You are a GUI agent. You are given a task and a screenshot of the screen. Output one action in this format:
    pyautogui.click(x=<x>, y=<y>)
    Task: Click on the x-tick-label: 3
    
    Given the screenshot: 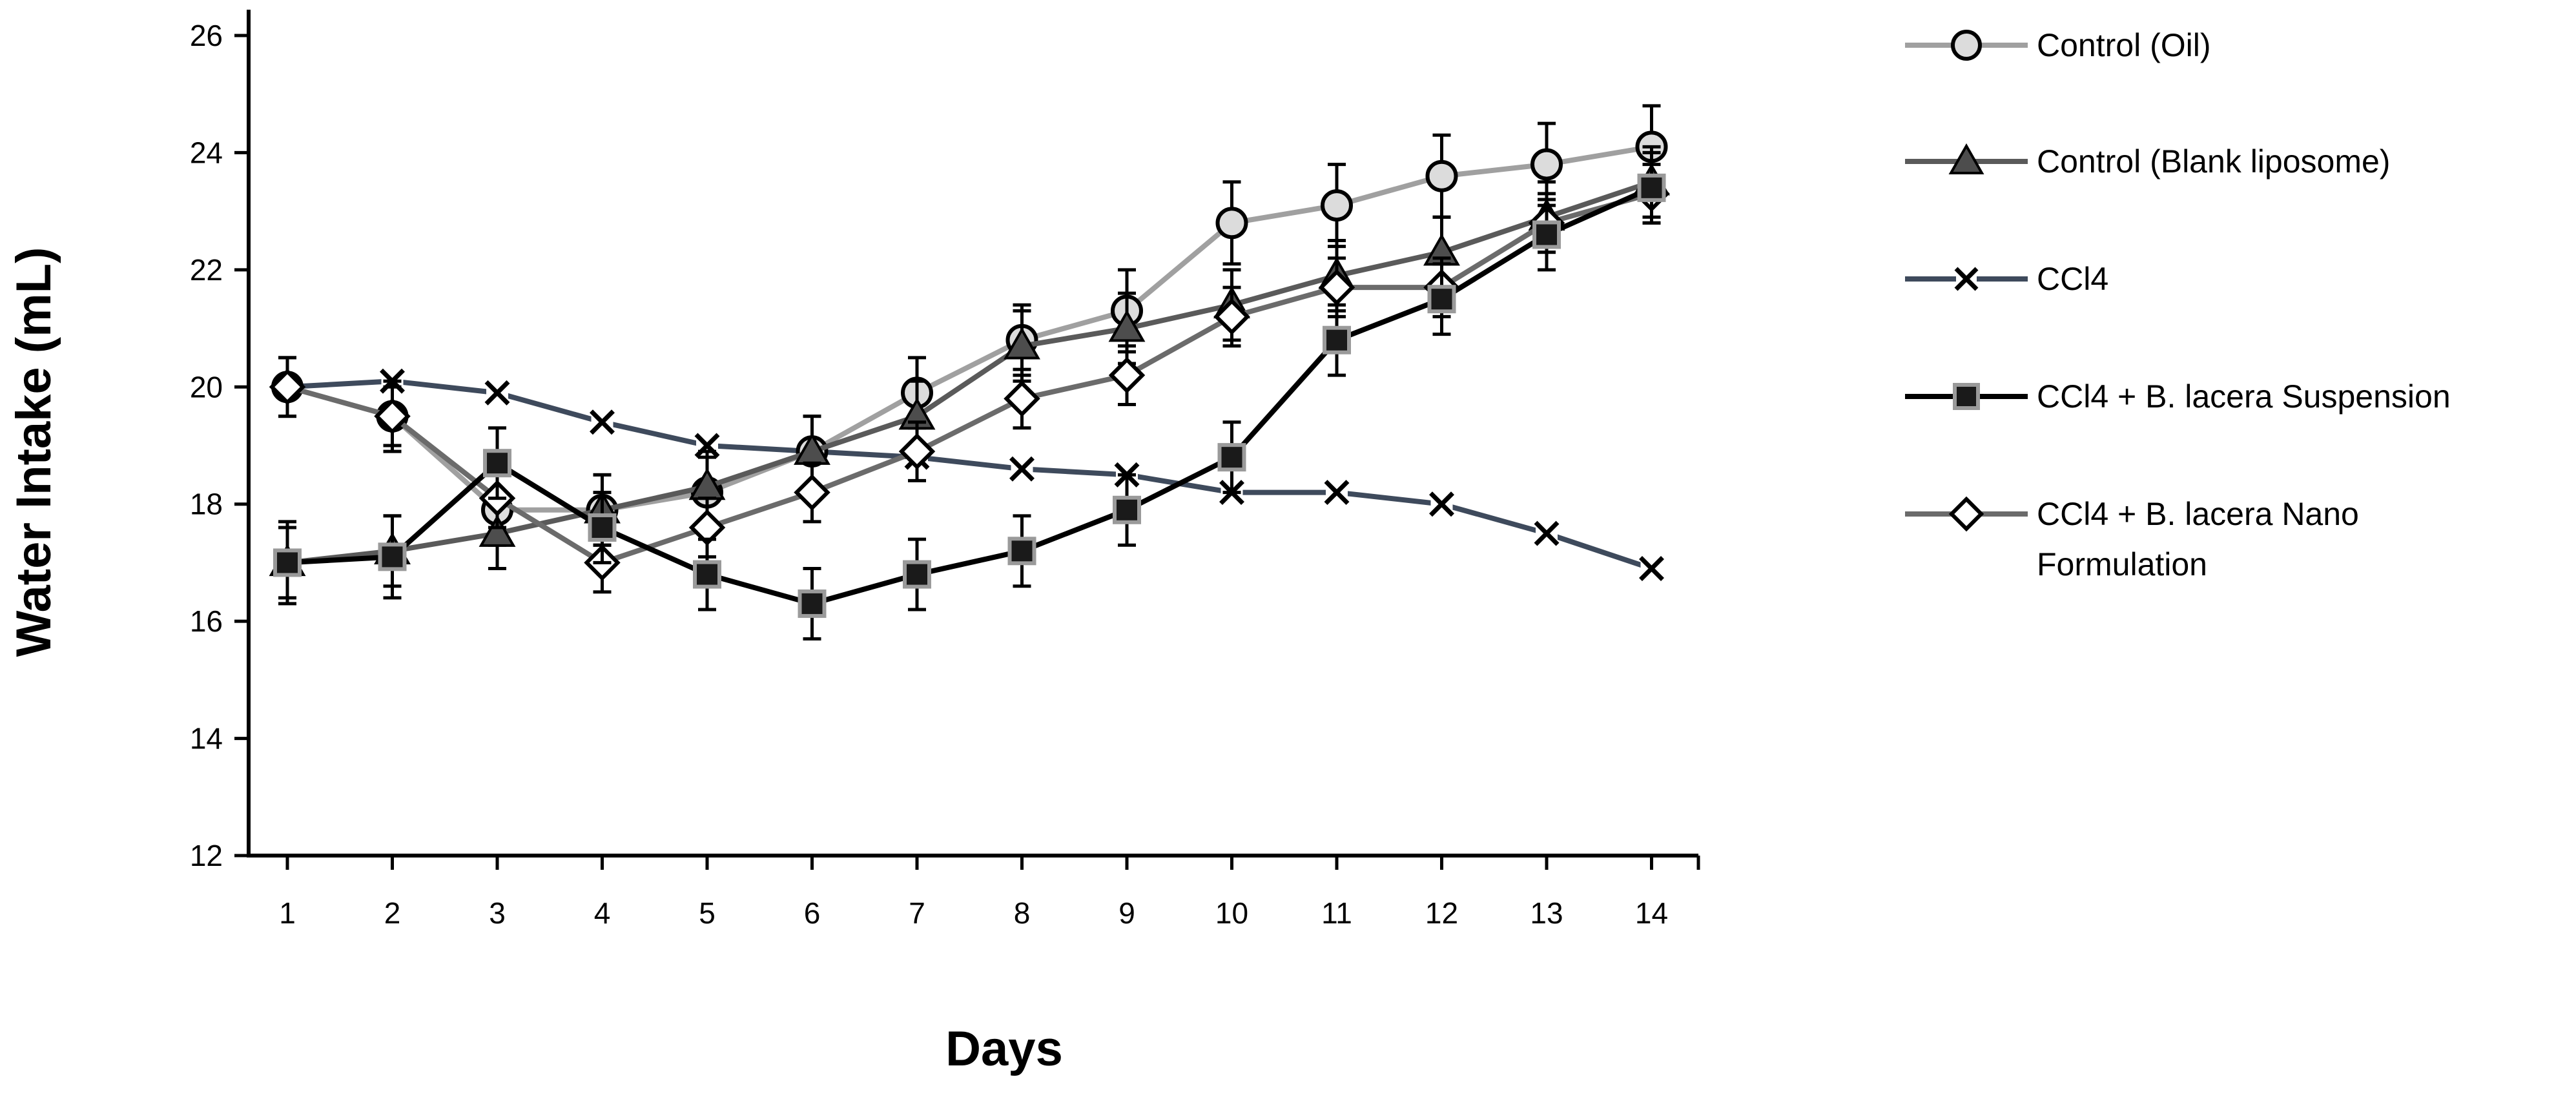 What is the action you would take?
    pyautogui.click(x=497, y=913)
    